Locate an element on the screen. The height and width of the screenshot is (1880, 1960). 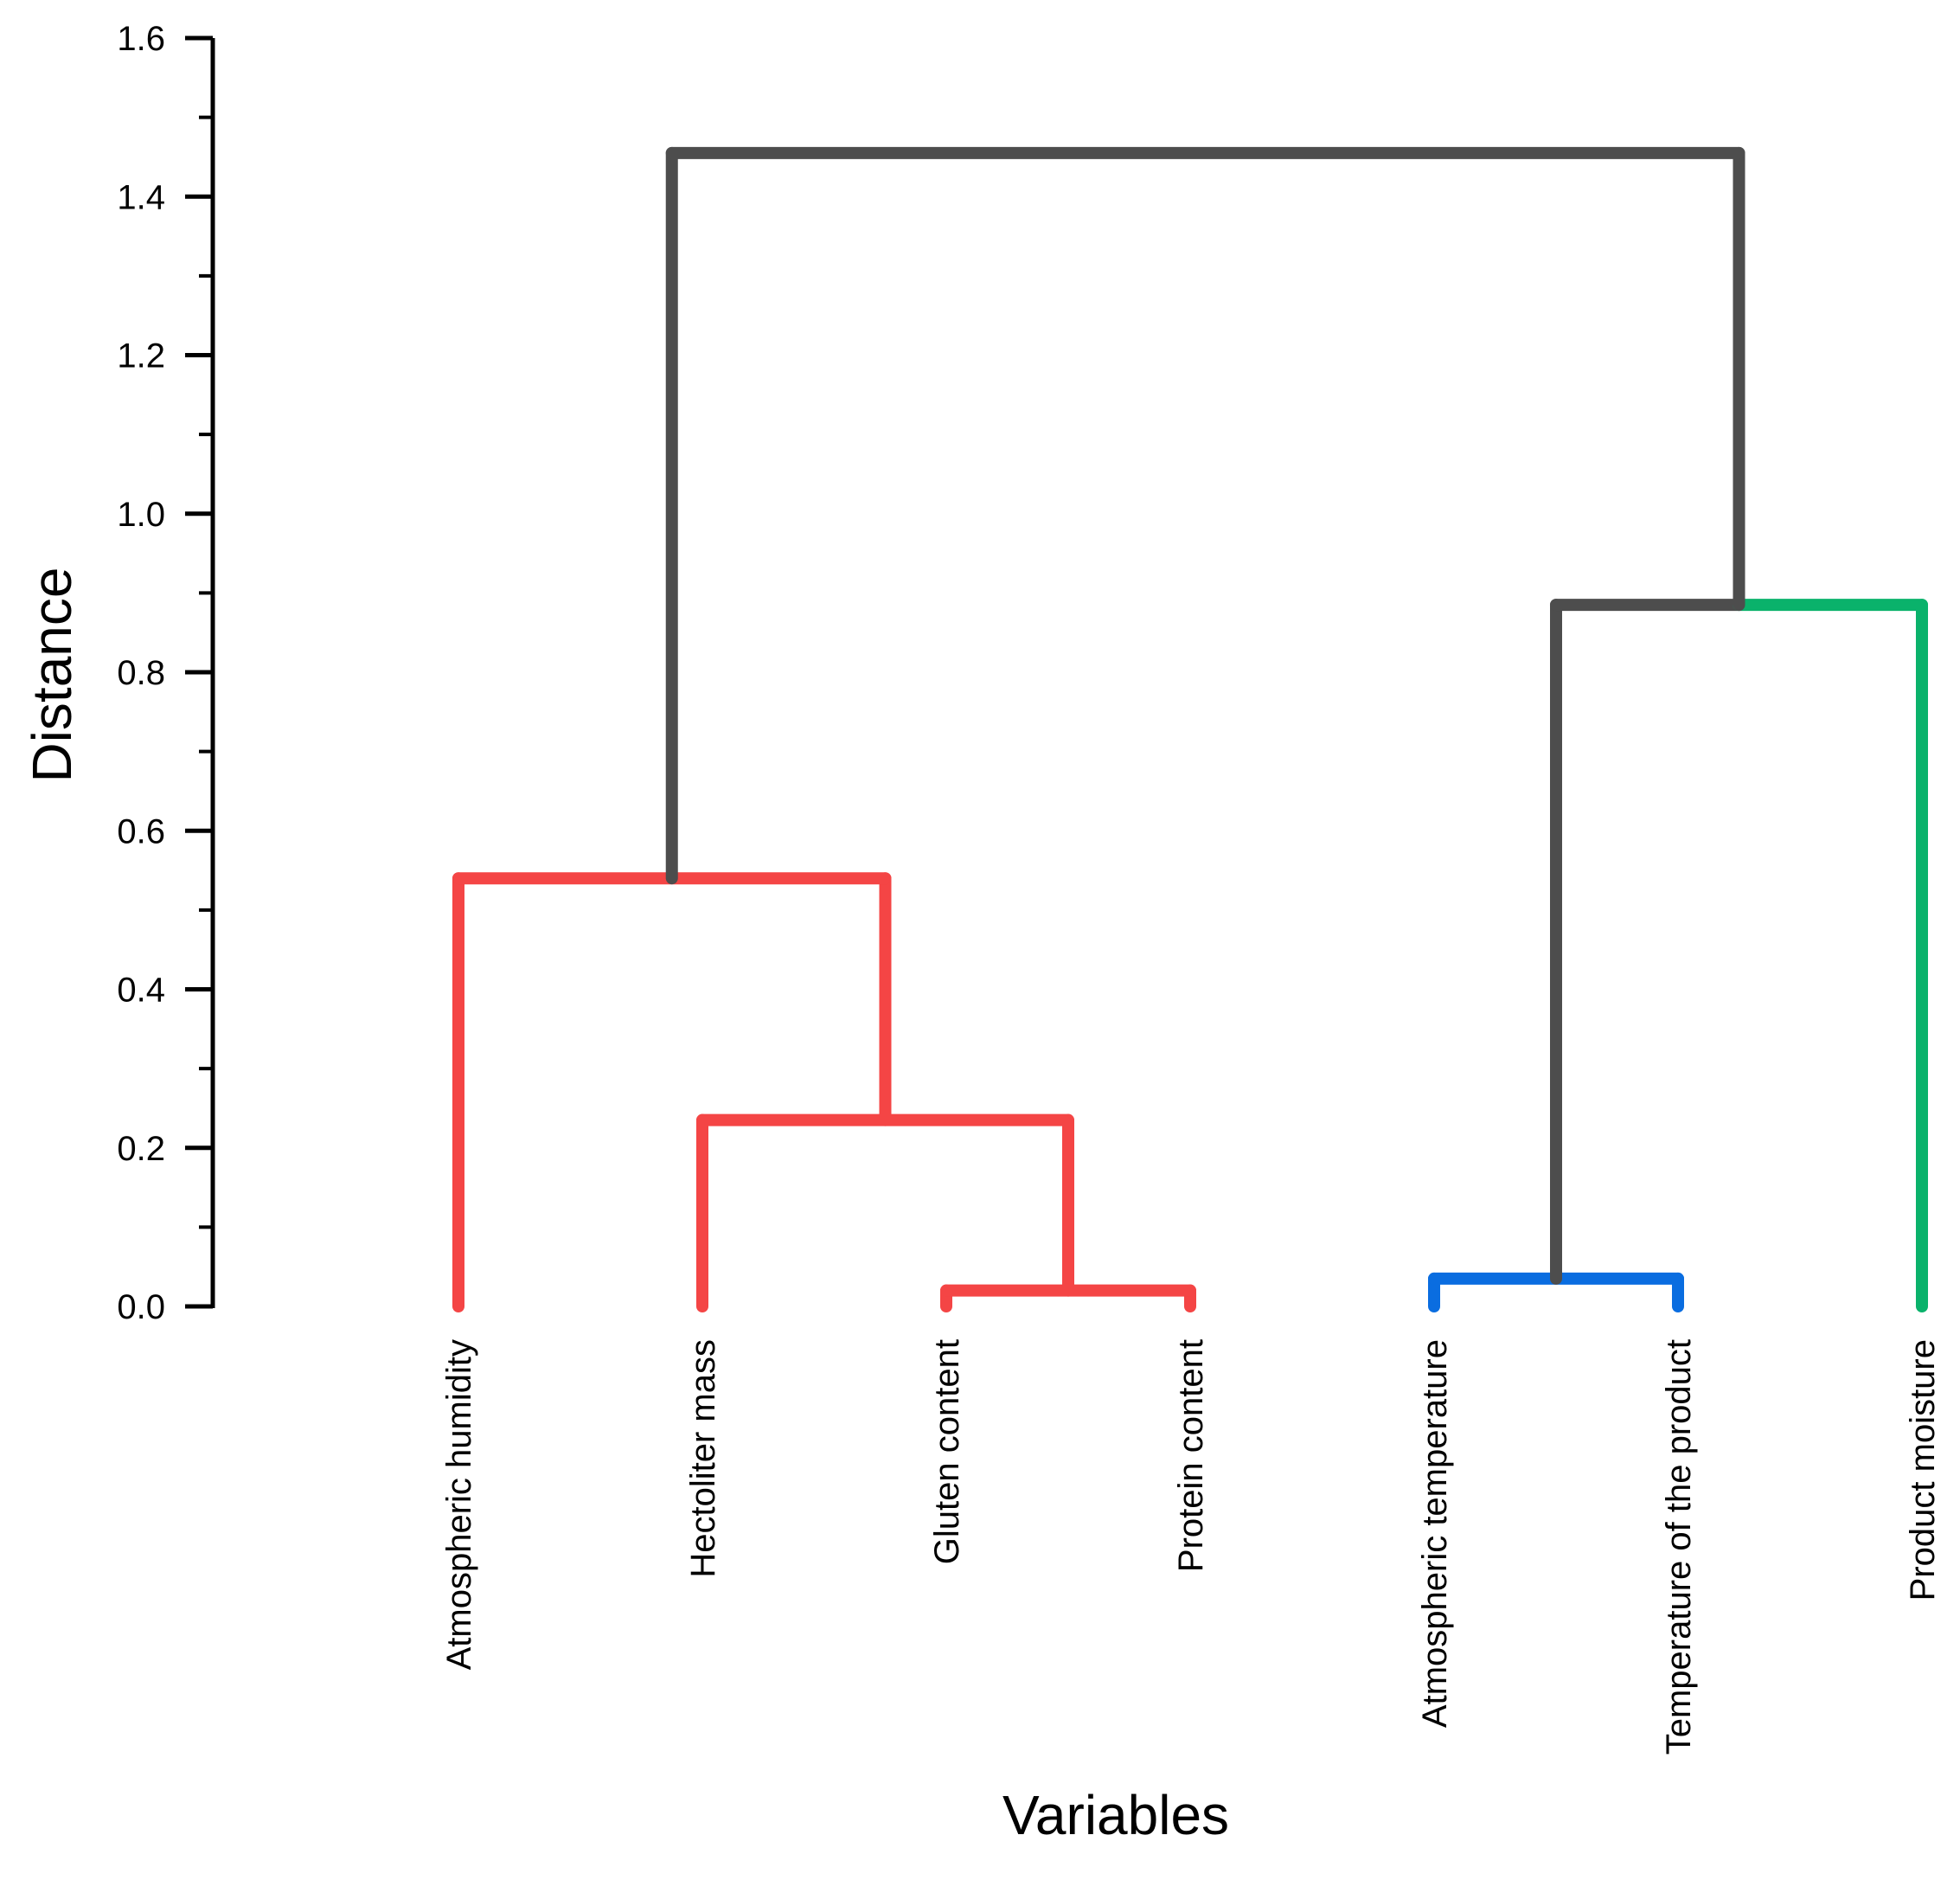
y-tick-label: 0.8 is located at coordinates (141, 673).